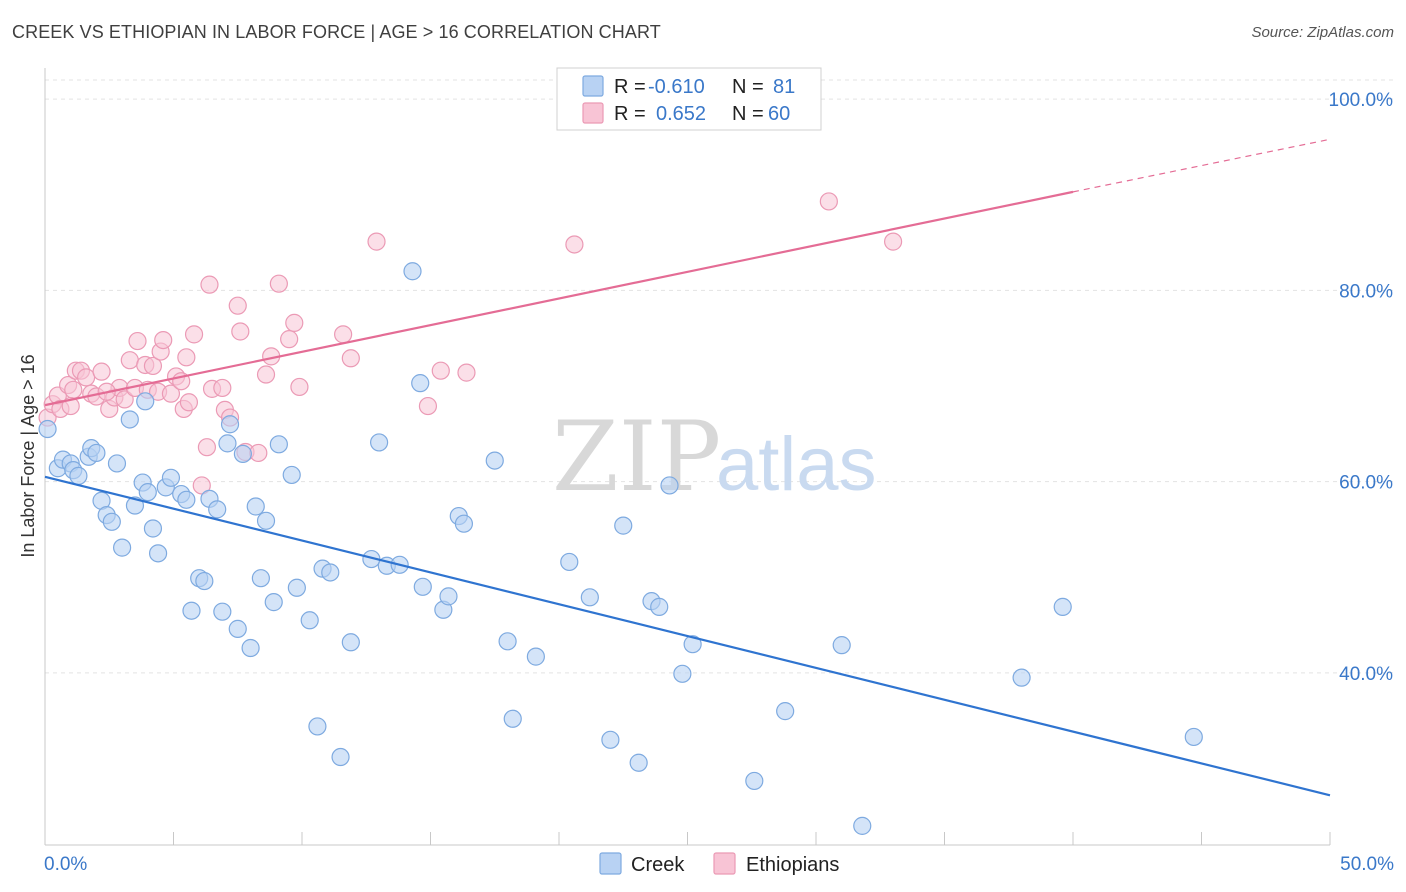 The height and width of the screenshot is (892, 1406). Describe the element at coordinates (779, 114) in the screenshot. I see `legend-n-value-ethiopians: 60` at that location.